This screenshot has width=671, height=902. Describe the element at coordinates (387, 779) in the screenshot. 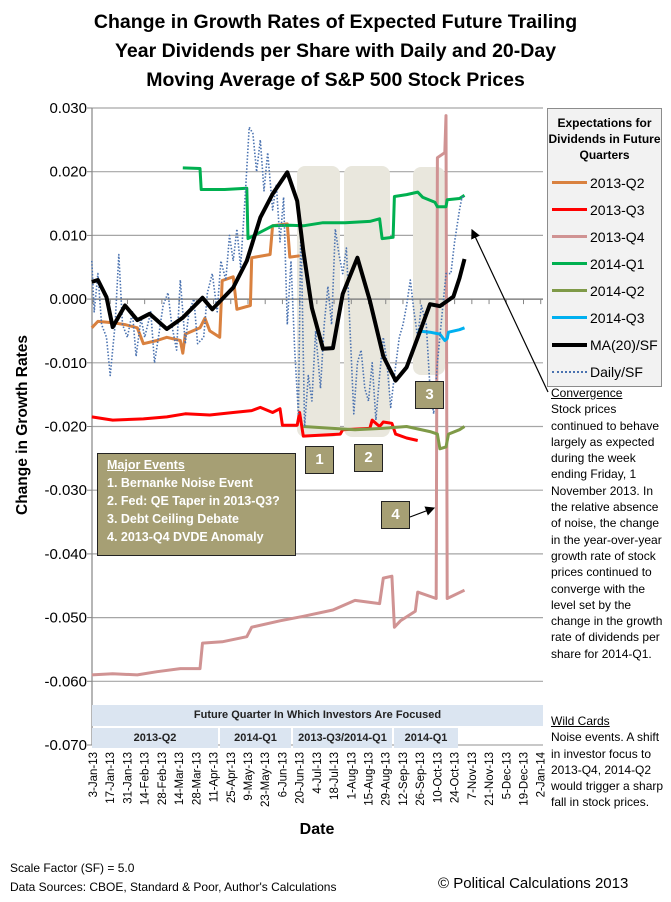

I see `x-tick-label: 29-Aug-13` at that location.